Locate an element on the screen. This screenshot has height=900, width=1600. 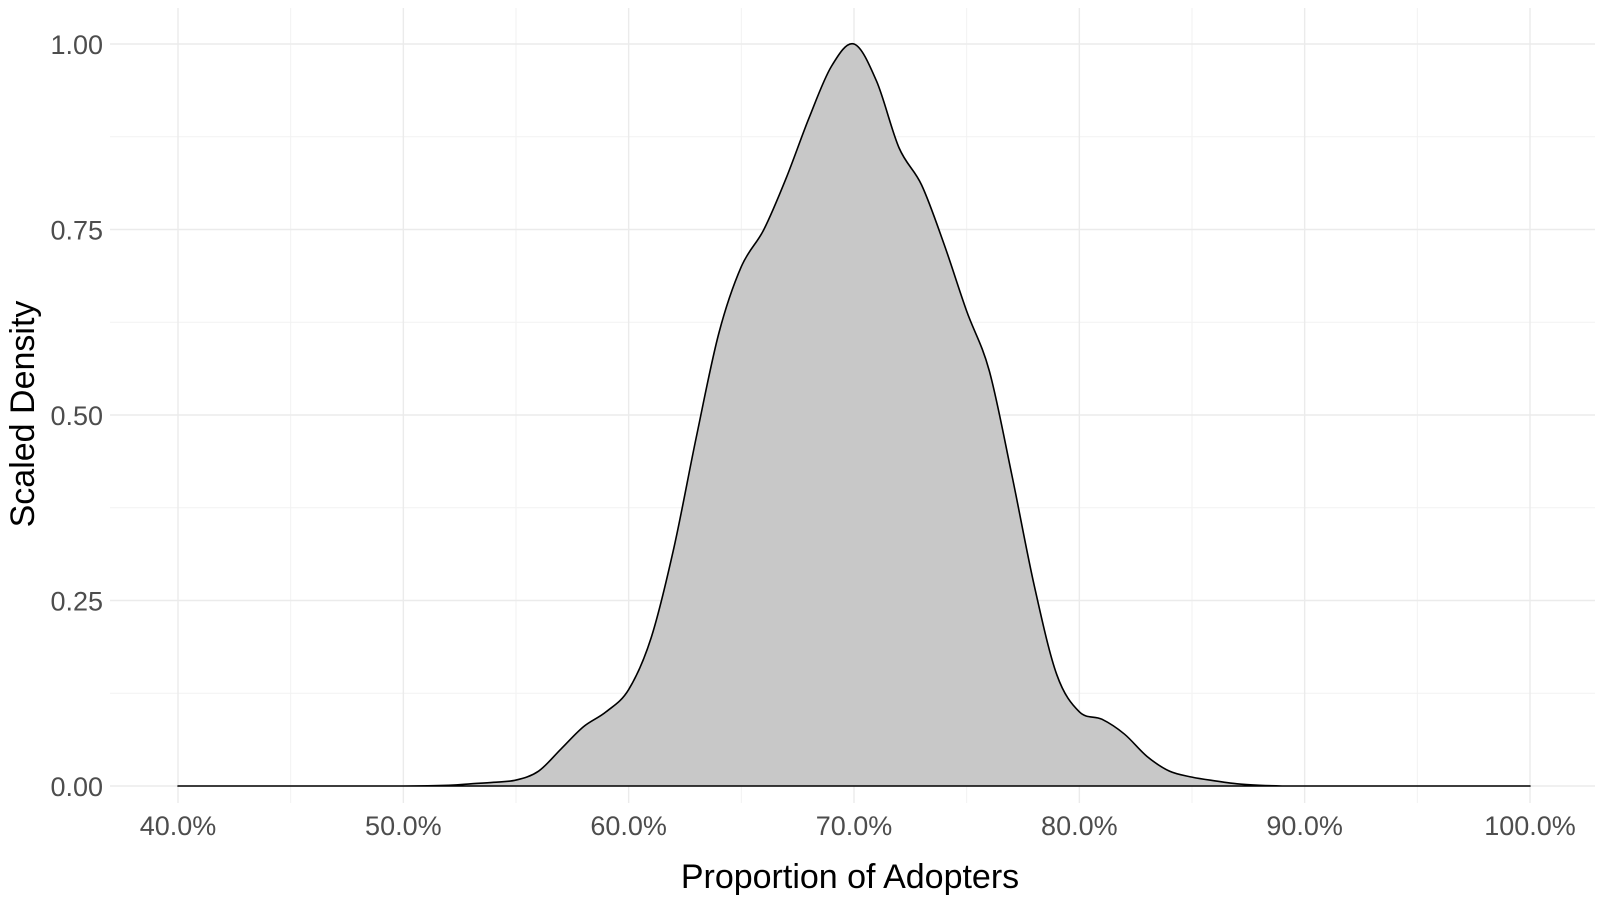
x-tick-label: 70.0% is located at coordinates (854, 826).